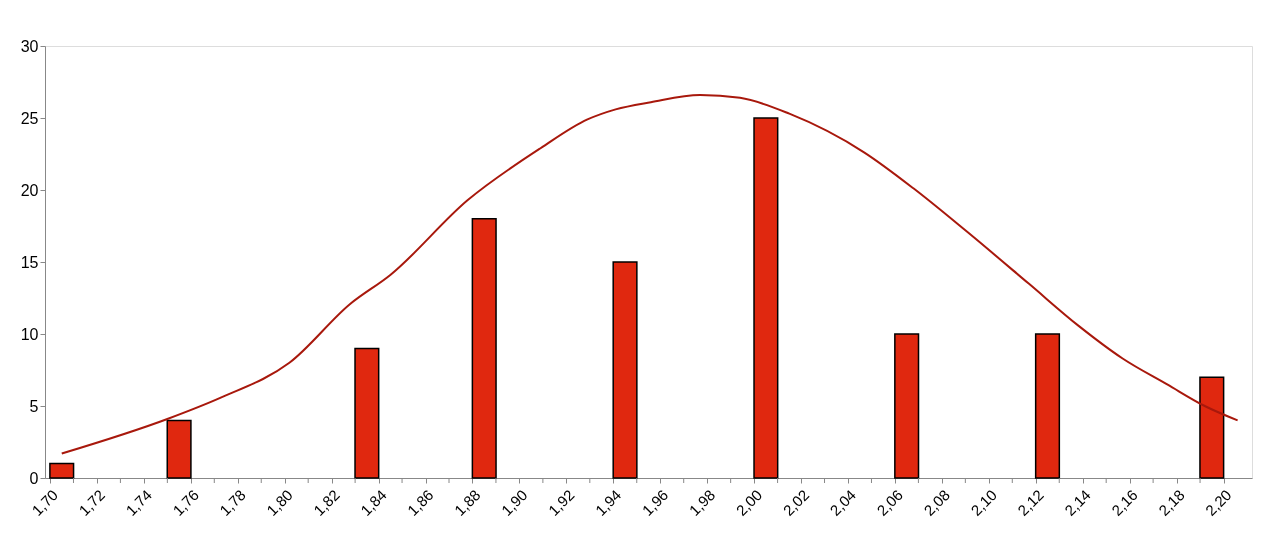  What do you see at coordinates (29, 334) in the screenshot?
I see `y-tick-label: 10` at bounding box center [29, 334].